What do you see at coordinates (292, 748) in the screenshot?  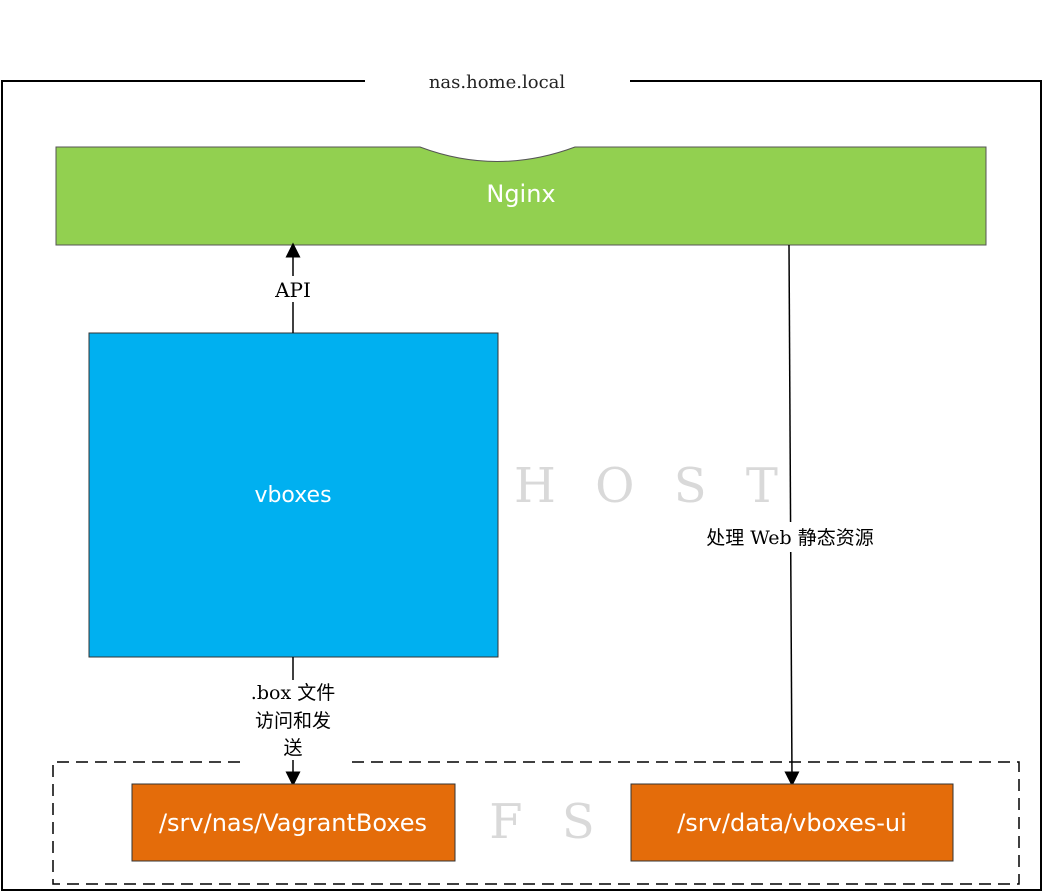 I see `box-label-line3: 送` at bounding box center [292, 748].